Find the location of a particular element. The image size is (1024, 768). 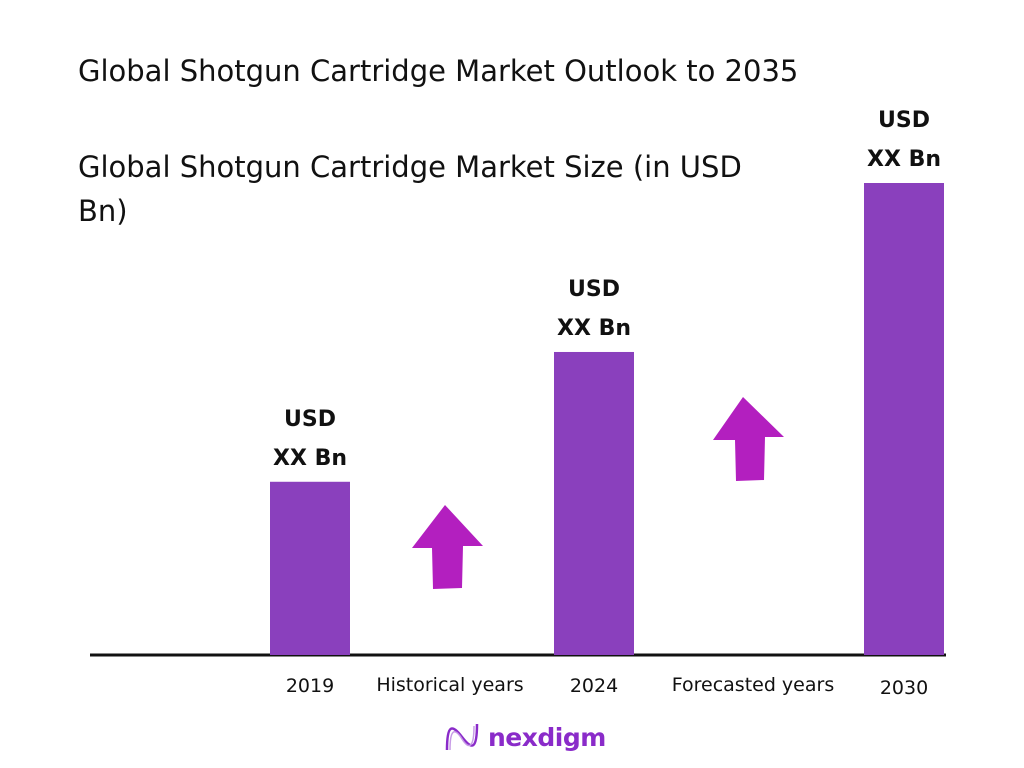

period-label-historical: Historical years is located at coordinates (449, 685).